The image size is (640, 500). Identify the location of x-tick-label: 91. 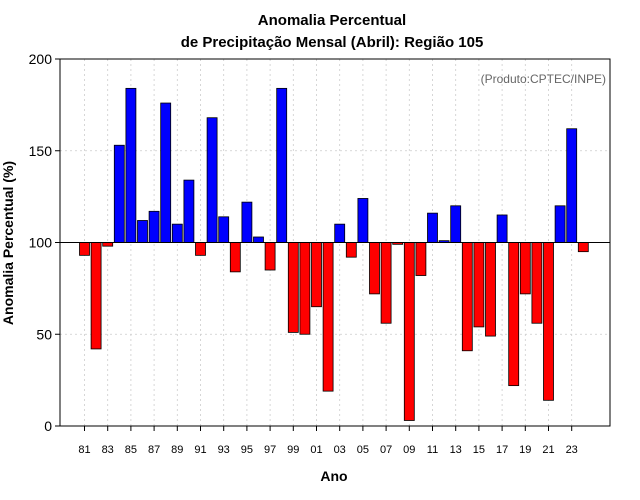
(200, 450).